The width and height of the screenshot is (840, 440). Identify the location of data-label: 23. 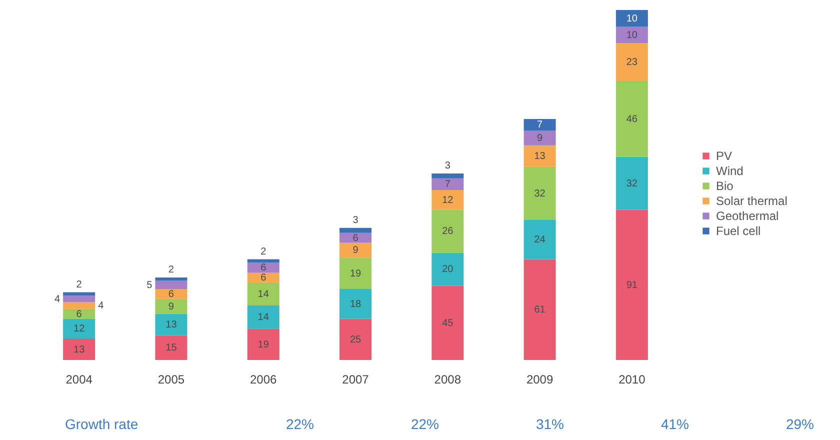
(632, 62).